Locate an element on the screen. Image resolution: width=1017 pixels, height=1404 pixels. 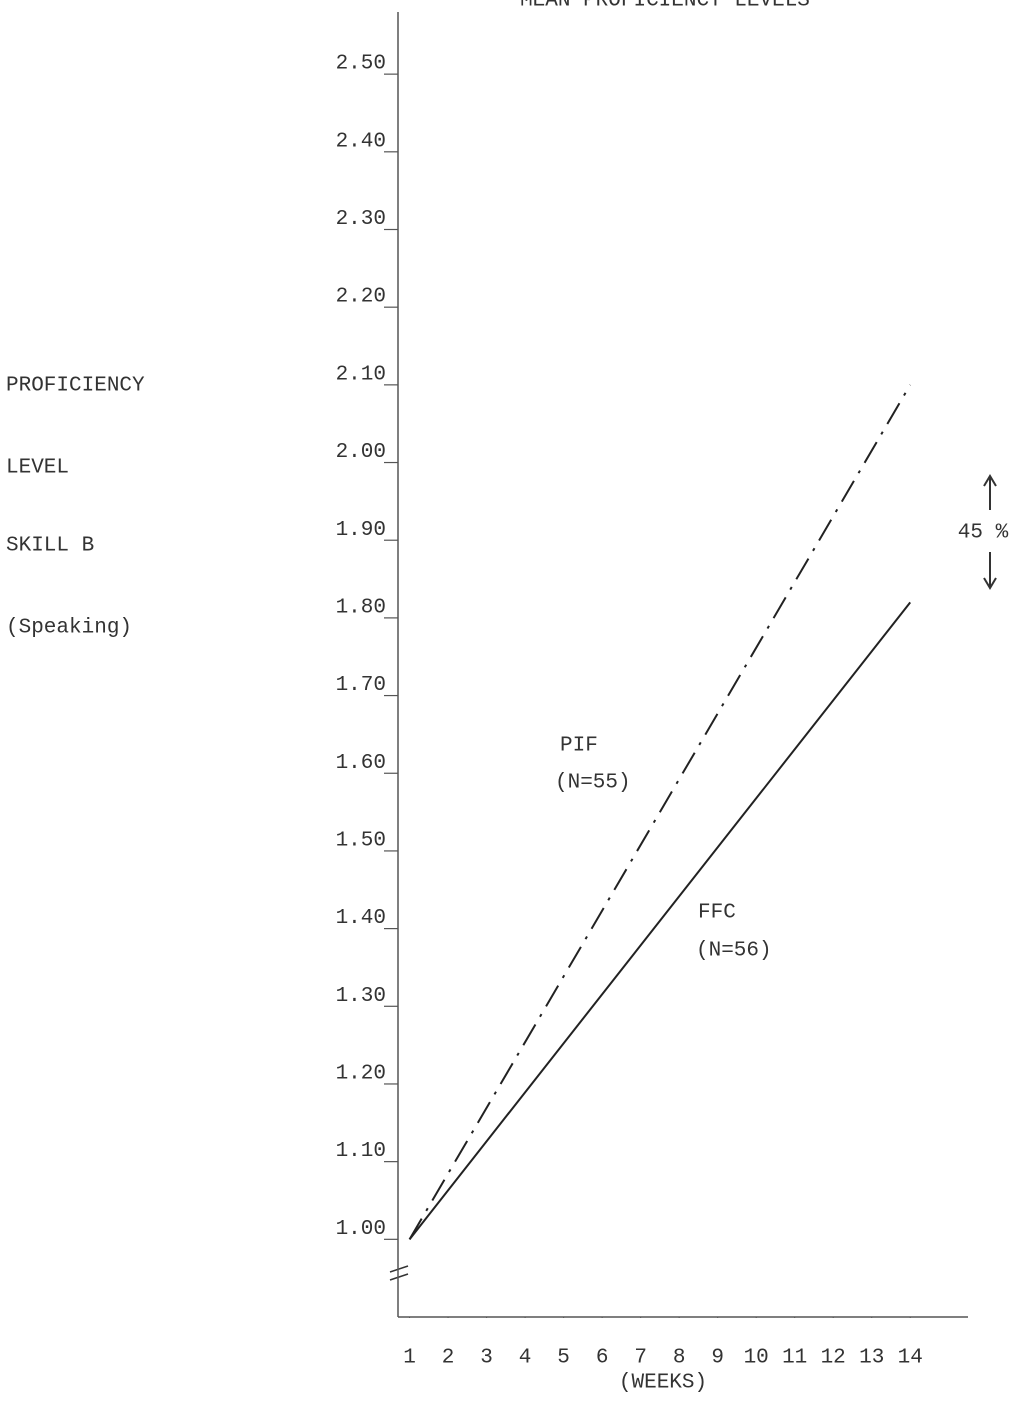
x-tick-label: 4 is located at coordinates (525, 1358).